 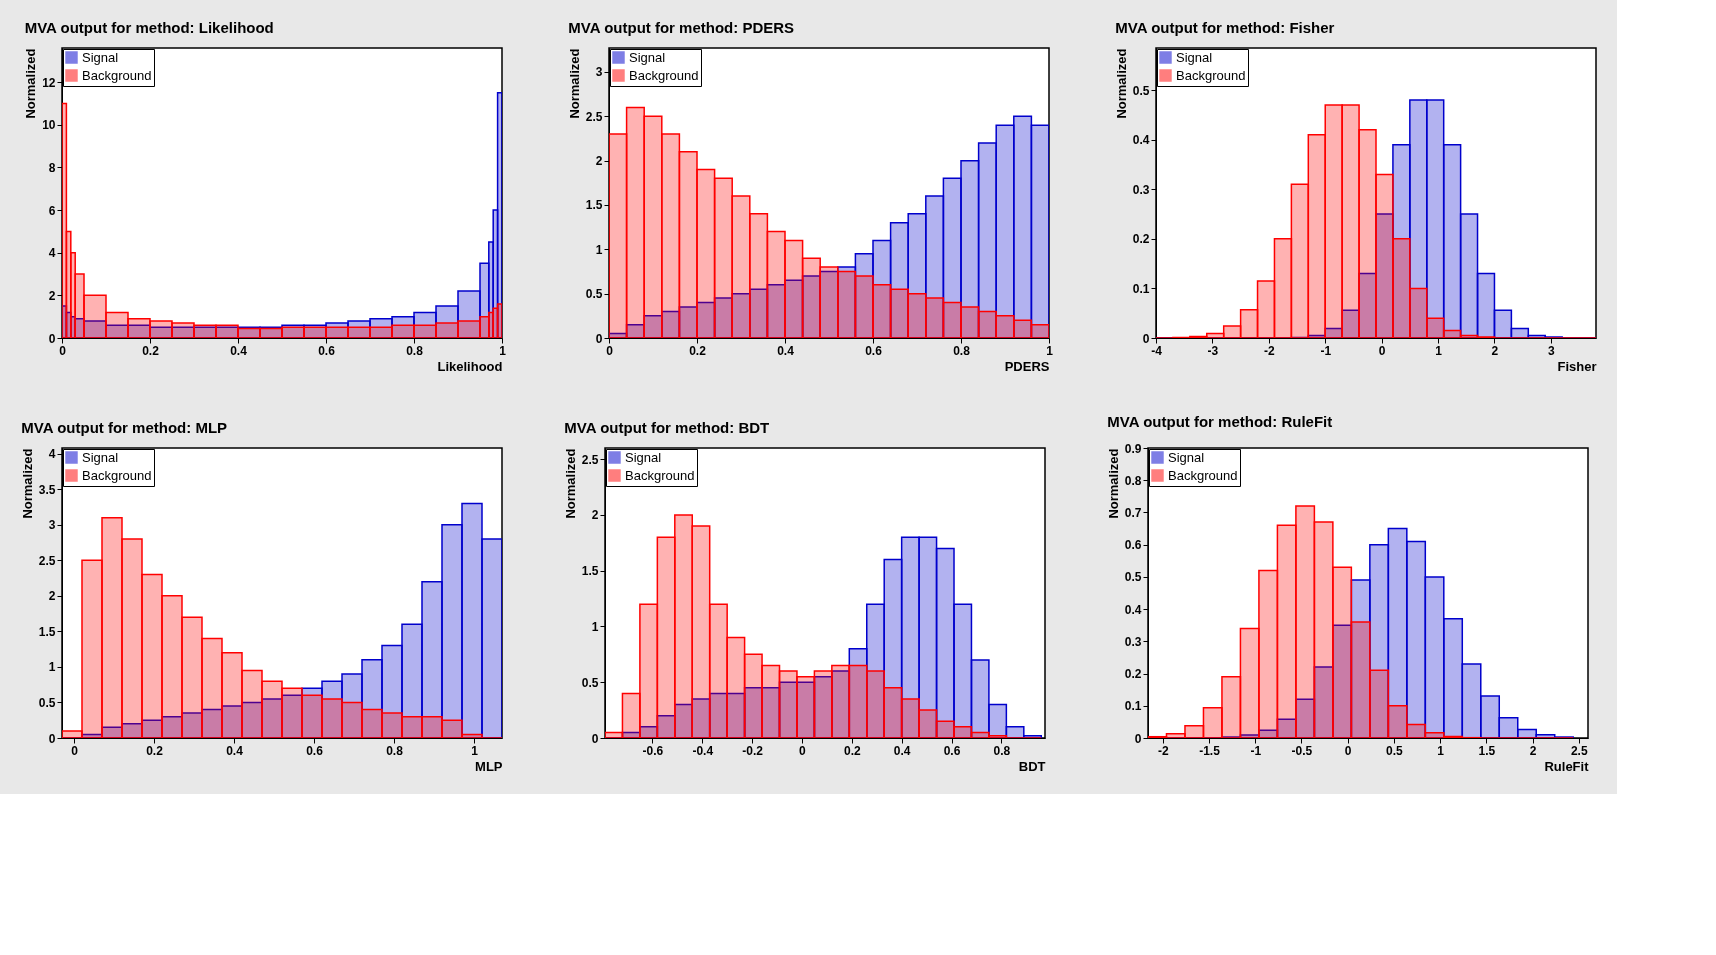 What do you see at coordinates (52, 253) in the screenshot?
I see `y-tick-label: 4` at bounding box center [52, 253].